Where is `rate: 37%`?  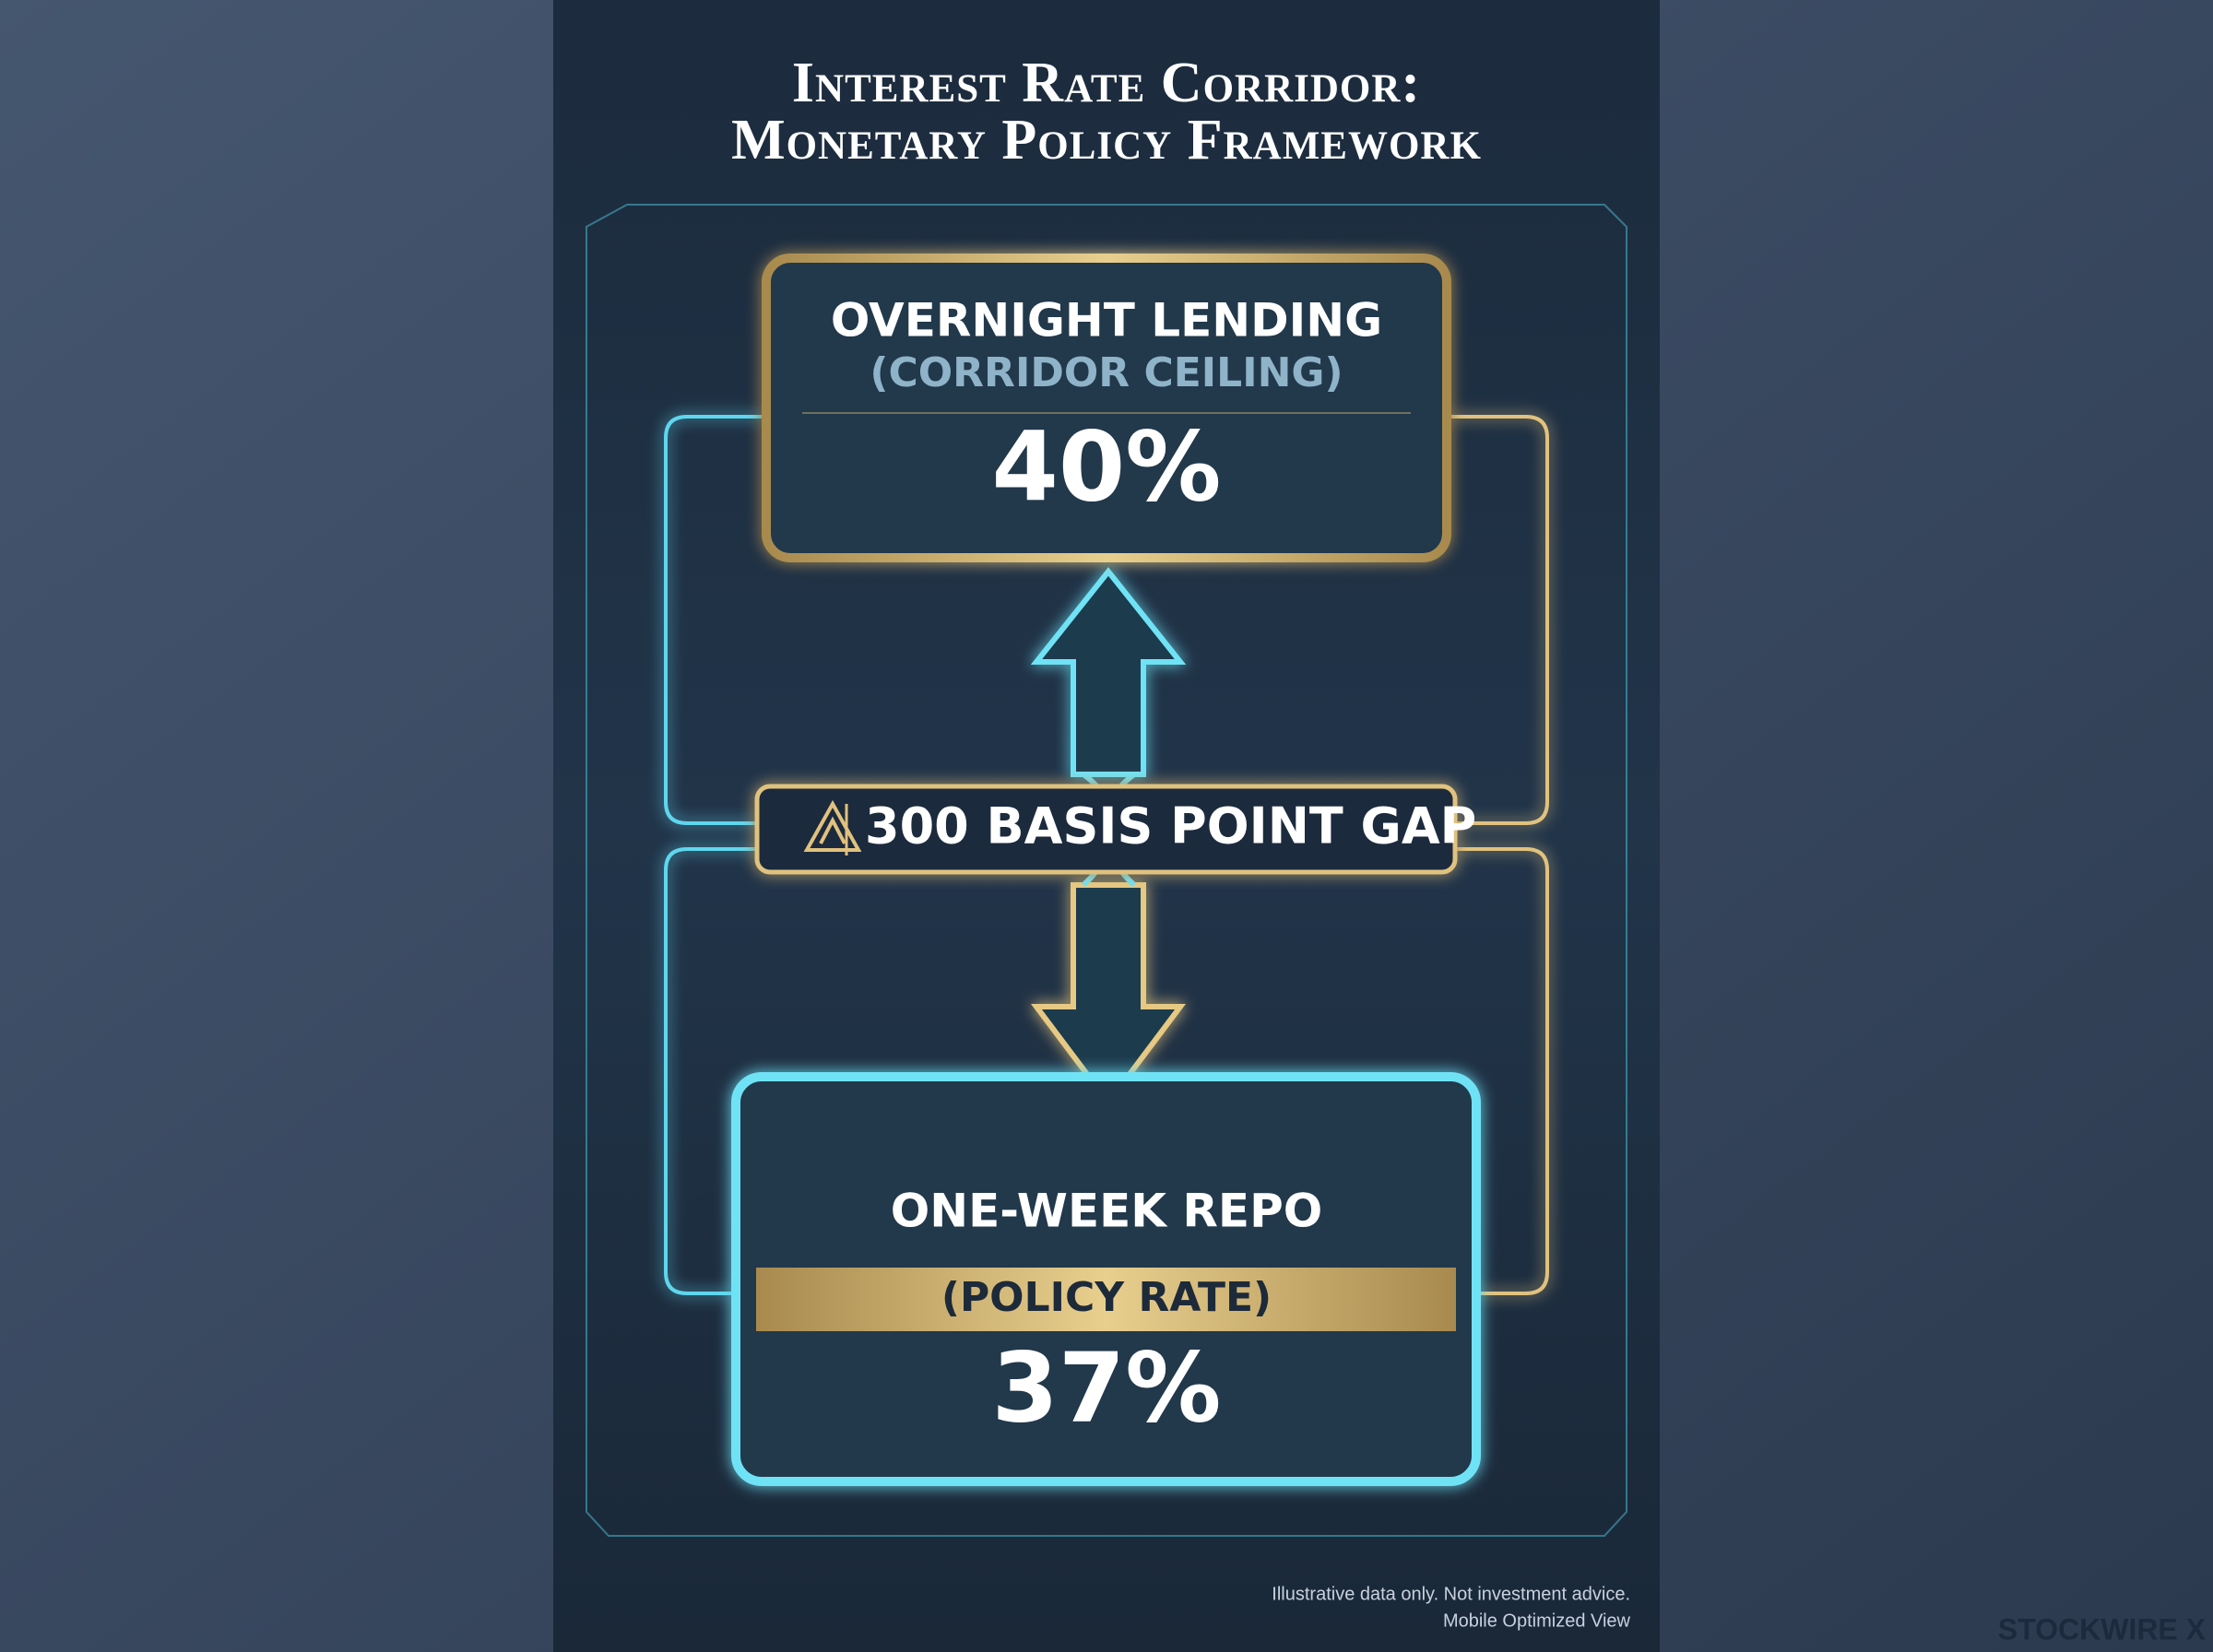 rate: 37% is located at coordinates (1107, 1387).